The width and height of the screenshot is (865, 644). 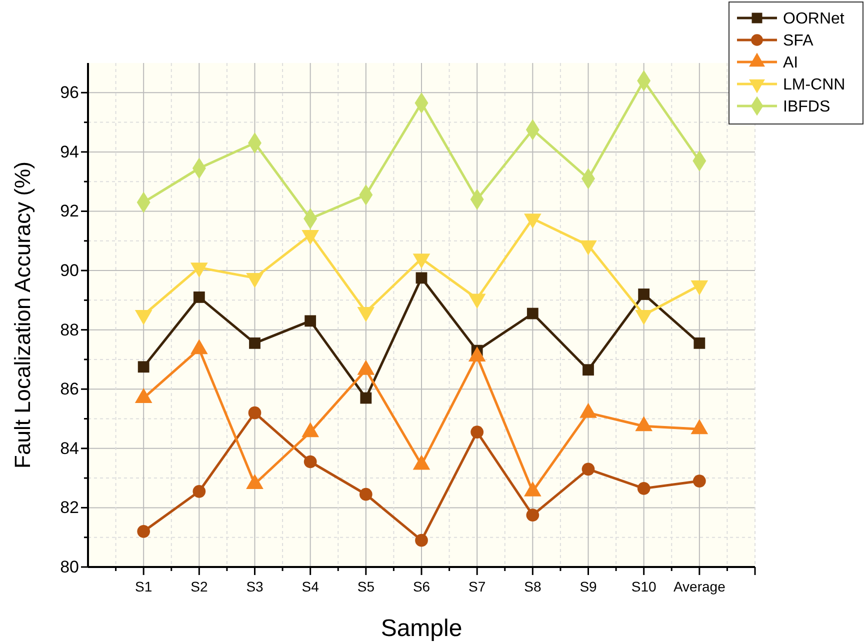 What do you see at coordinates (790, 63) in the screenshot?
I see `legend-label: AI` at bounding box center [790, 63].